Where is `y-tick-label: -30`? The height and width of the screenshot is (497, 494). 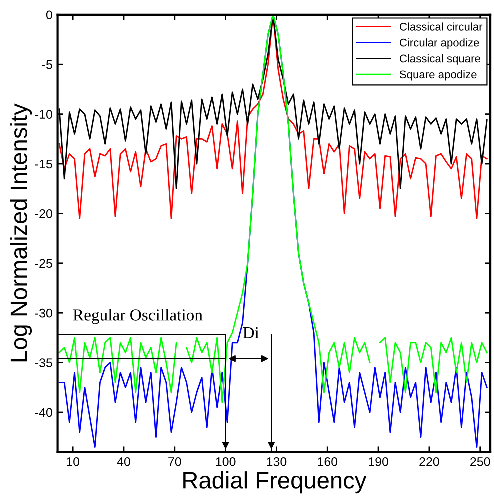 y-tick-label: -30 is located at coordinates (43, 313).